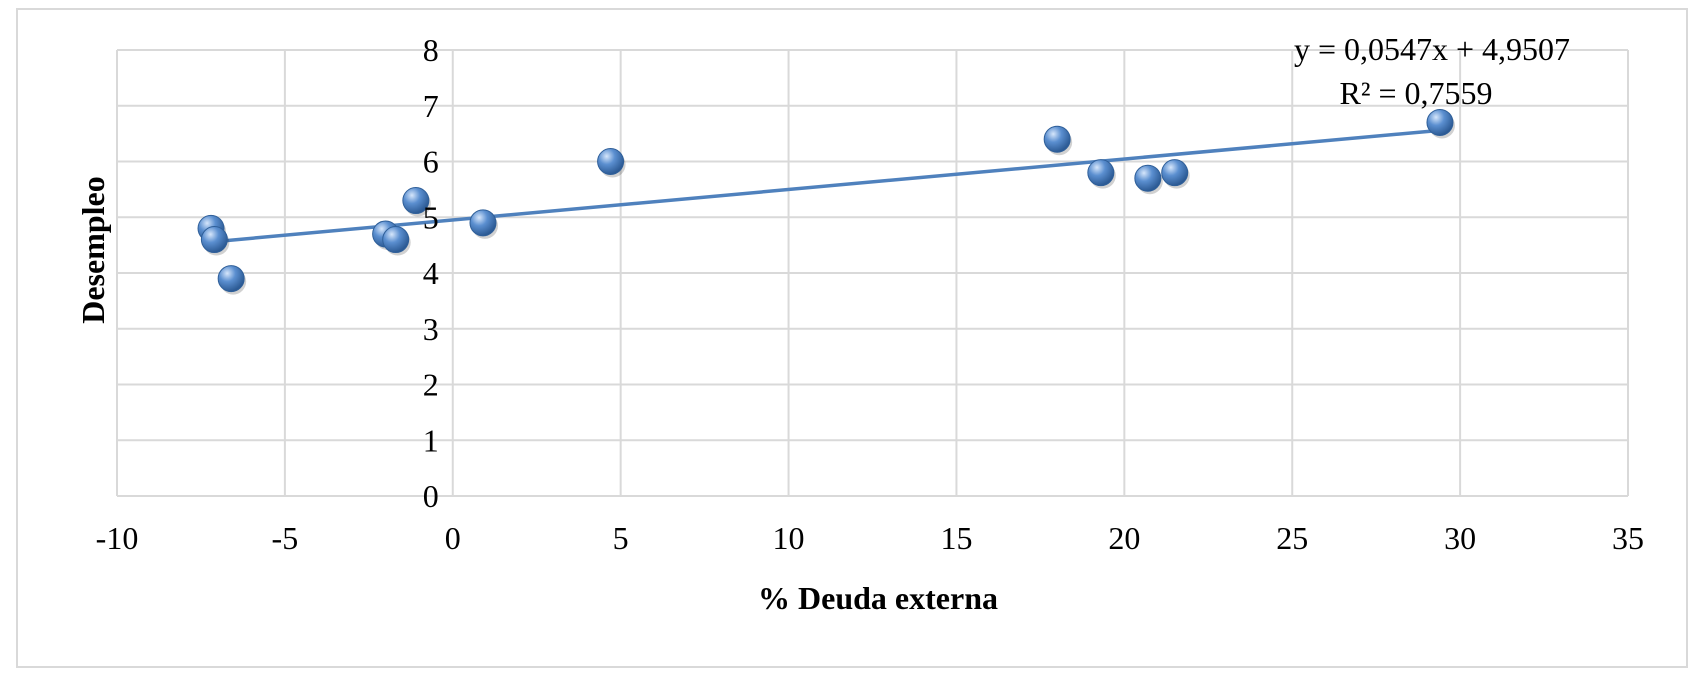  Describe the element at coordinates (878, 598) in the screenshot. I see `x-axis-title: % Deuda externa` at that location.